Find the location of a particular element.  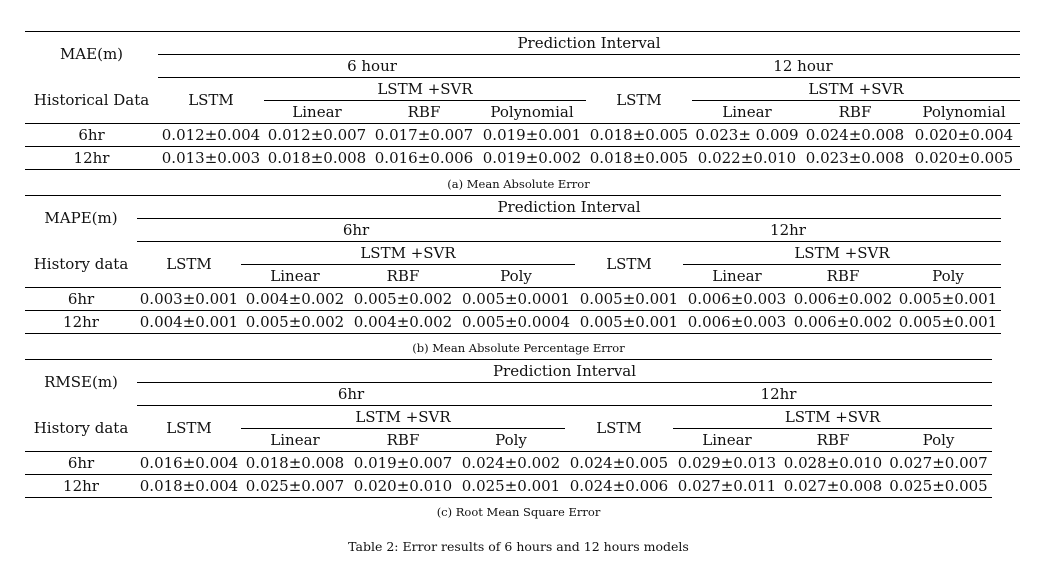

cell: 0.025±0.001 is located at coordinates (511, 485).